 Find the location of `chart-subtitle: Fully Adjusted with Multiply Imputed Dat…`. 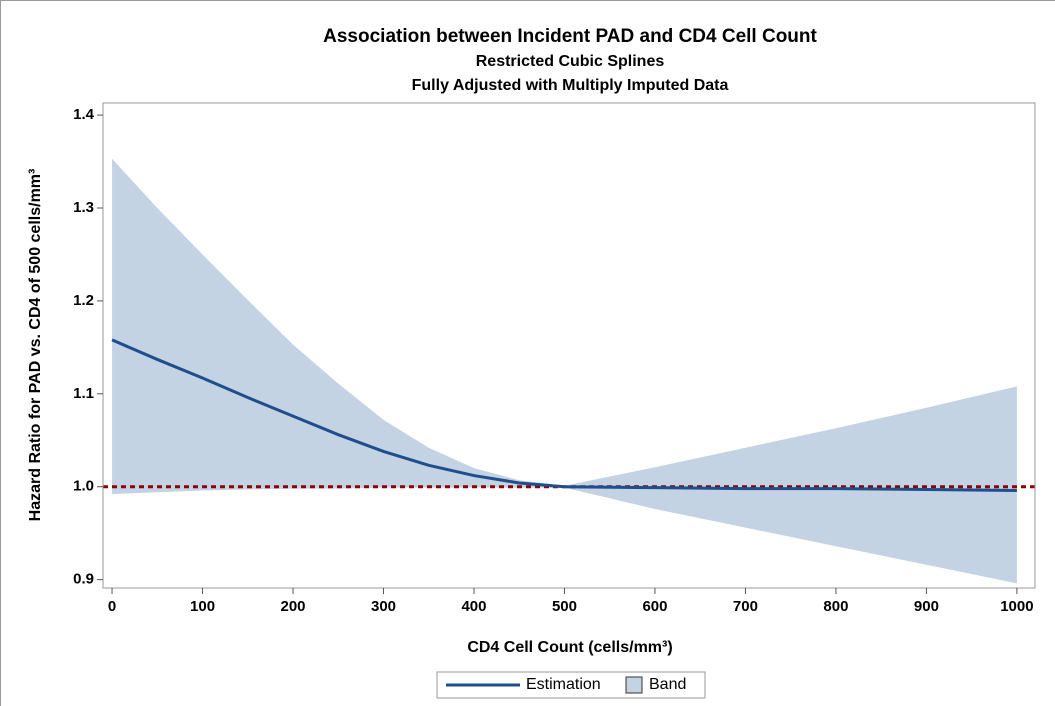

chart-subtitle: Fully Adjusted with Multiply Imputed Dat… is located at coordinates (570, 85).